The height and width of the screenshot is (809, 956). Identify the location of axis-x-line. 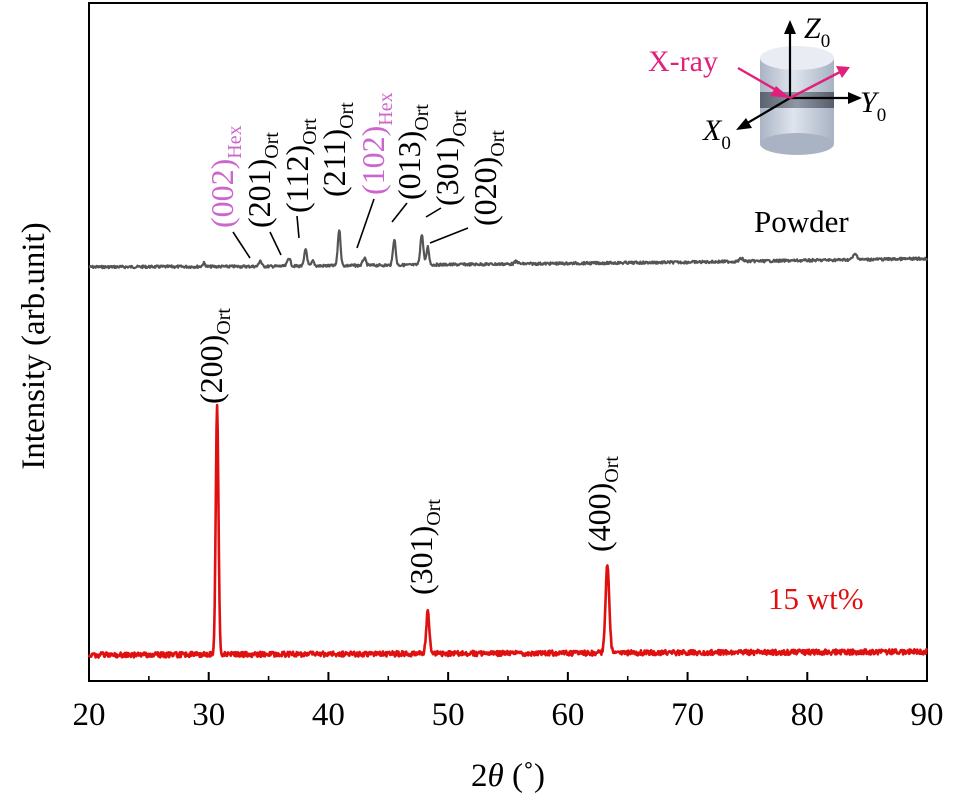
(767, 111).